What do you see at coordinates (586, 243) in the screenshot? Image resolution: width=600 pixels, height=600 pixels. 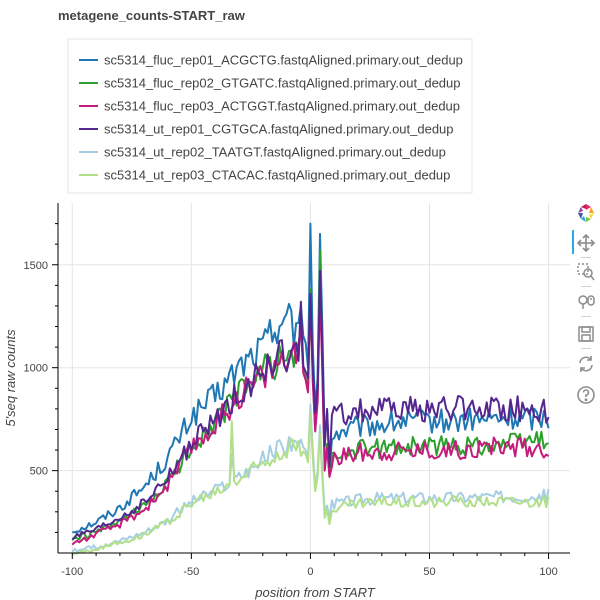 I see `pan-icon` at bounding box center [586, 243].